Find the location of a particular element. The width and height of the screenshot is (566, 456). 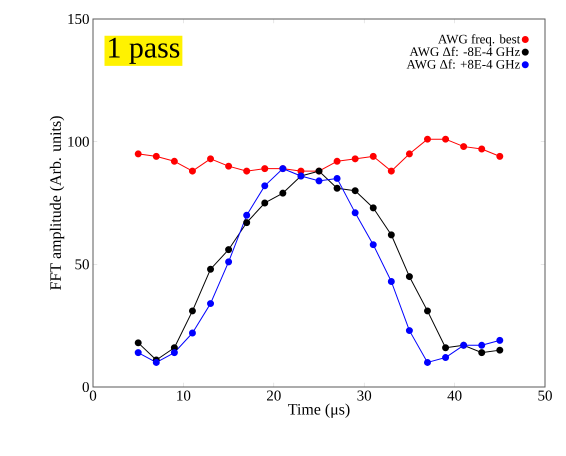

x-tick-label: 50 is located at coordinates (545, 395).